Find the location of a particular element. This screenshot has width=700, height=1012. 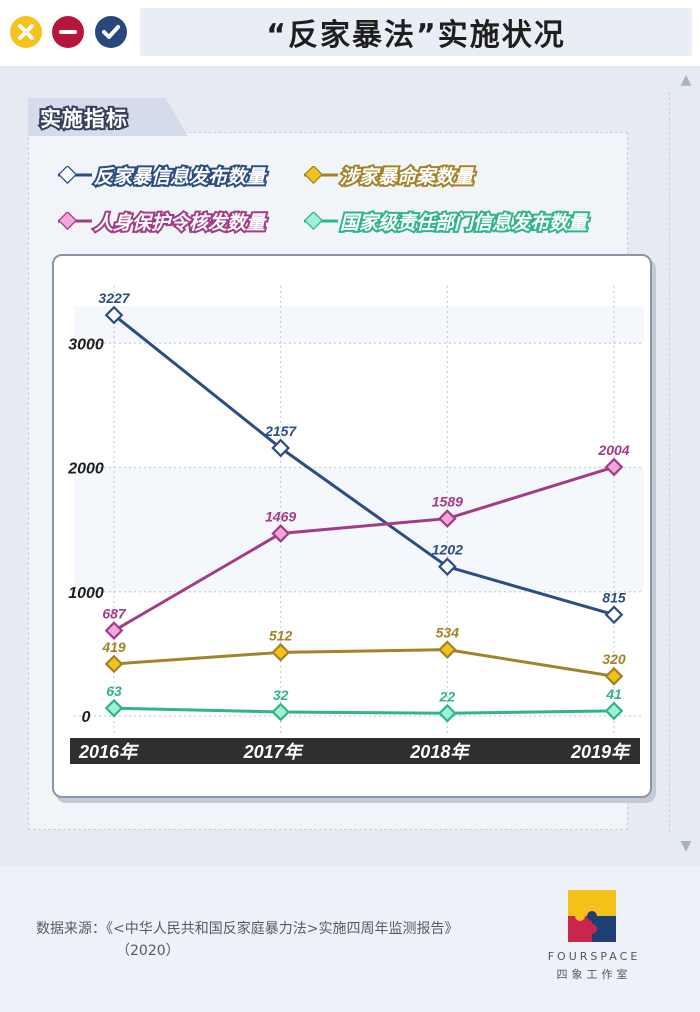

data-label: 815 is located at coordinates (614, 598).